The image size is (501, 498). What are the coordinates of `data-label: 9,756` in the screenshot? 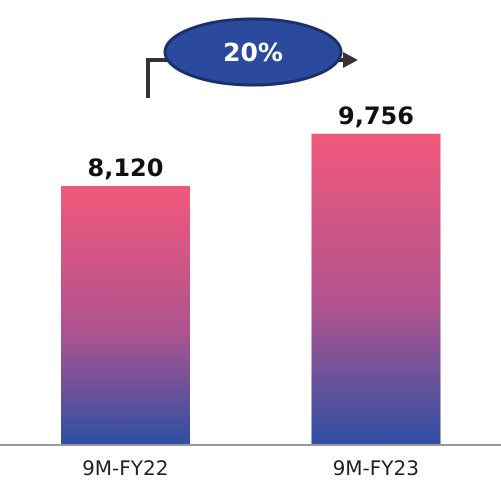 It's located at (376, 116).